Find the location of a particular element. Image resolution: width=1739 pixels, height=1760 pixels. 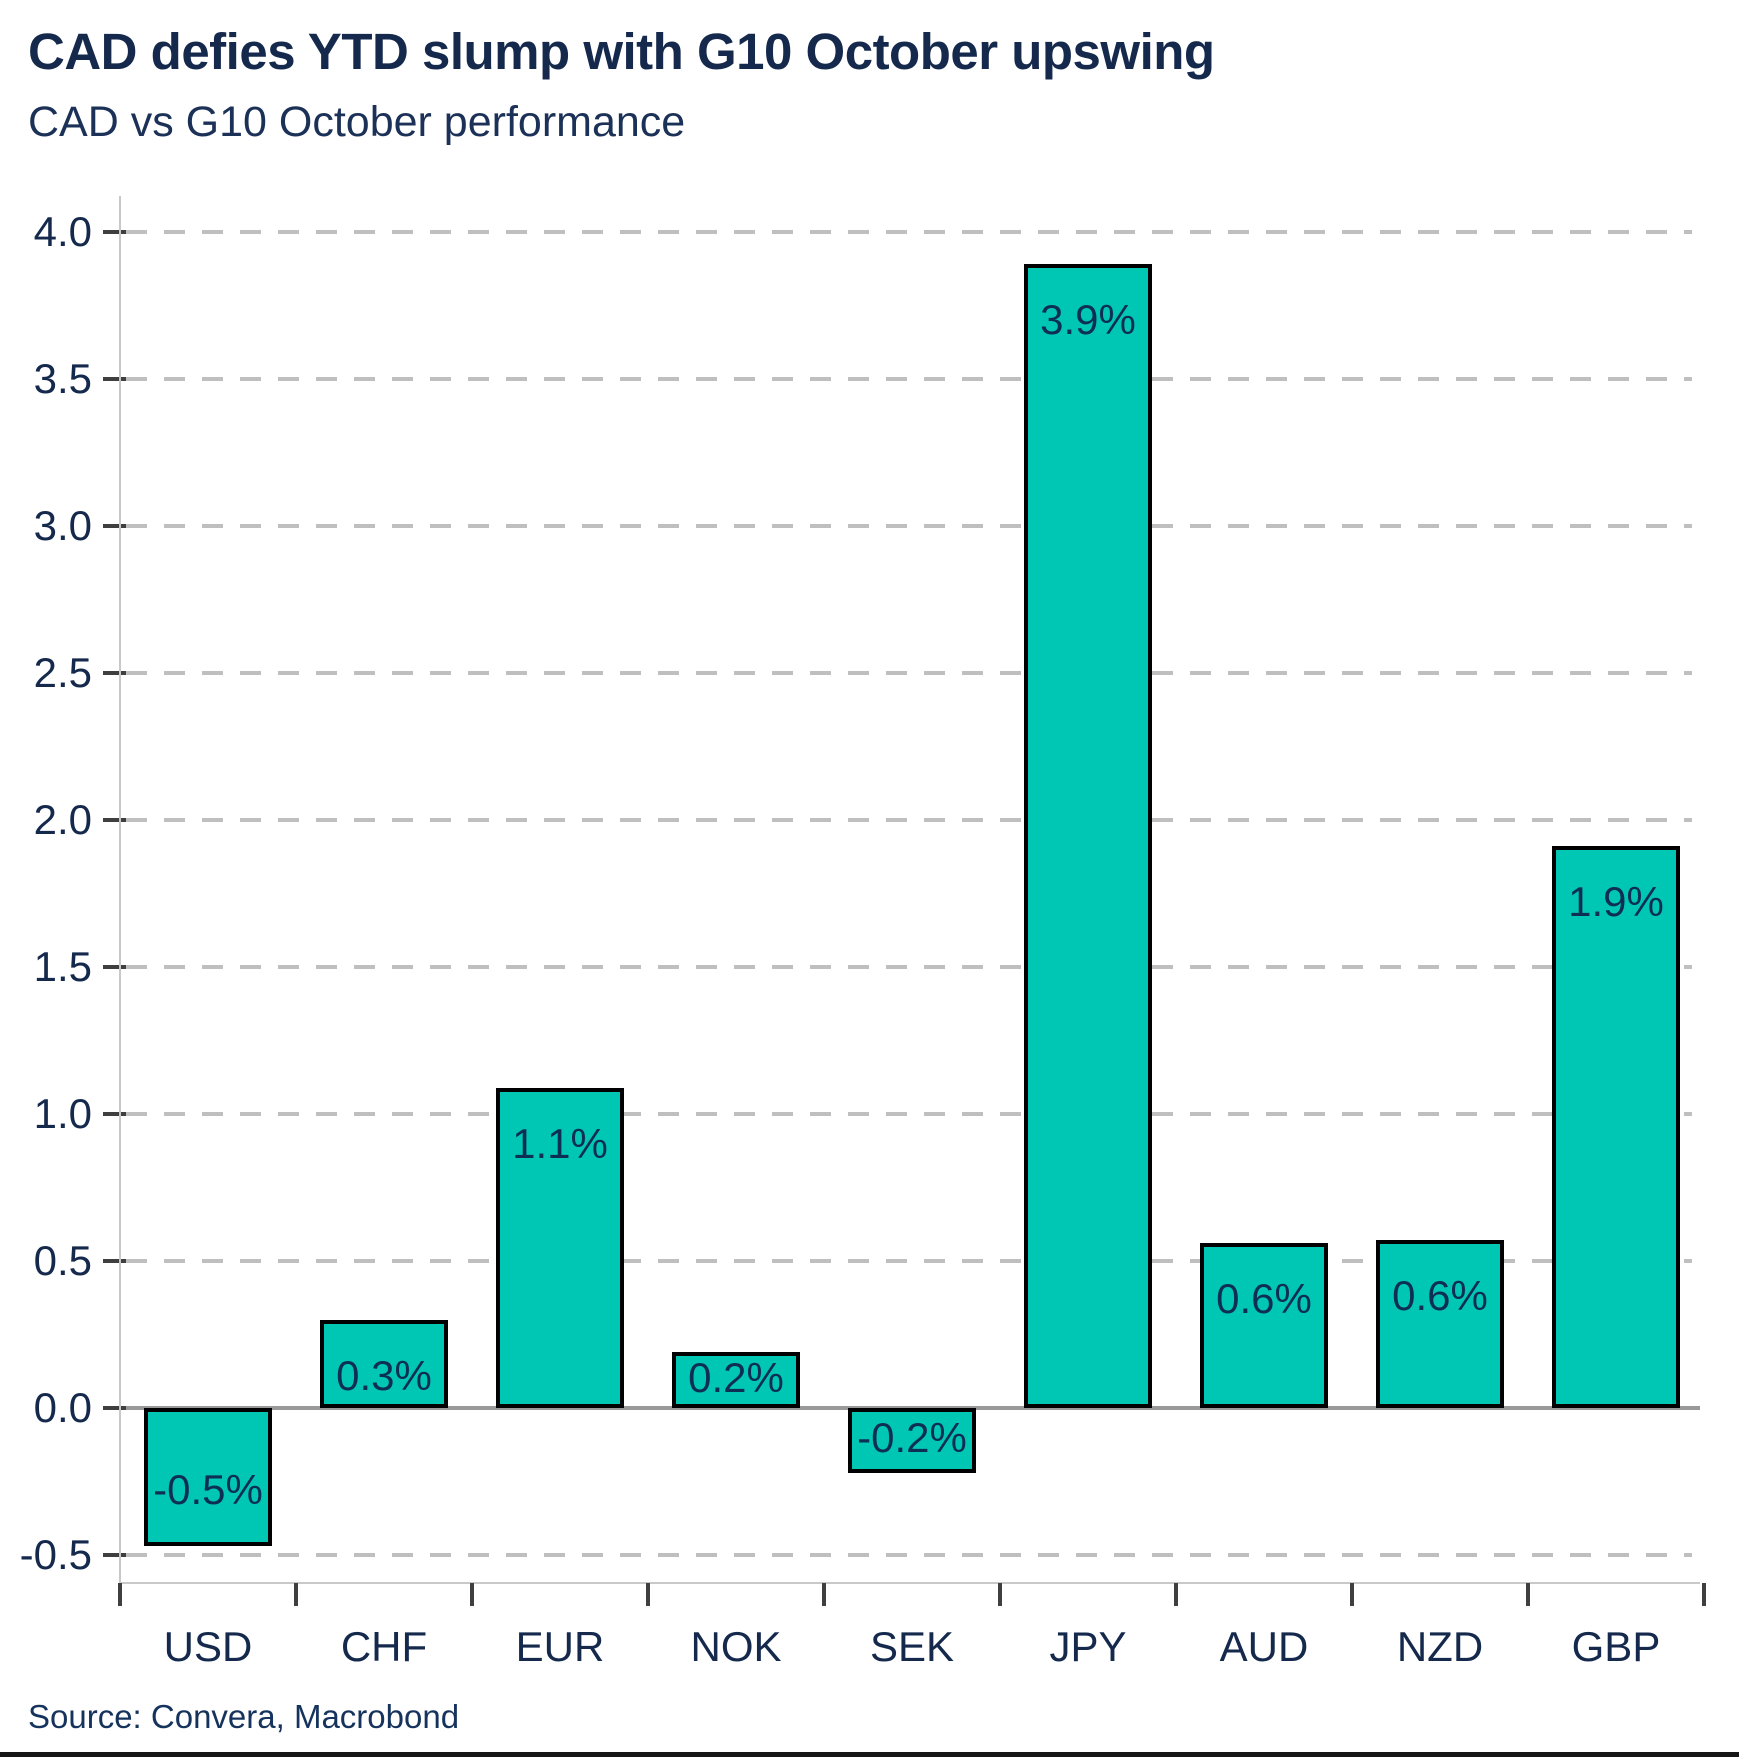

y-tick-label: 1.5 is located at coordinates (62, 966).